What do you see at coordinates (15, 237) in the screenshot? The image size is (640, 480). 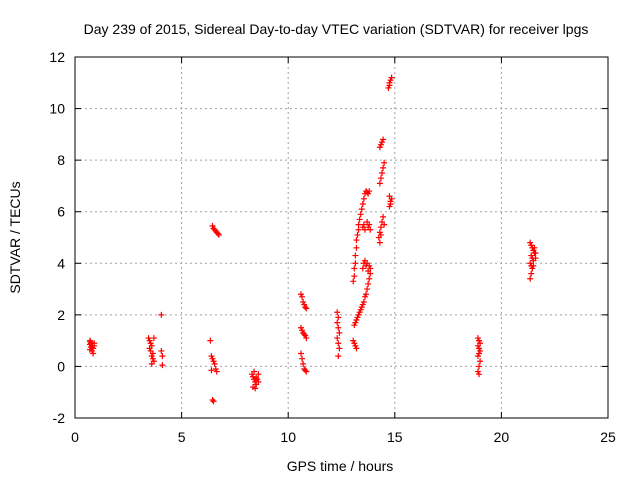 I see `y-axis-label: SDTVAR / TECUs` at bounding box center [15, 237].